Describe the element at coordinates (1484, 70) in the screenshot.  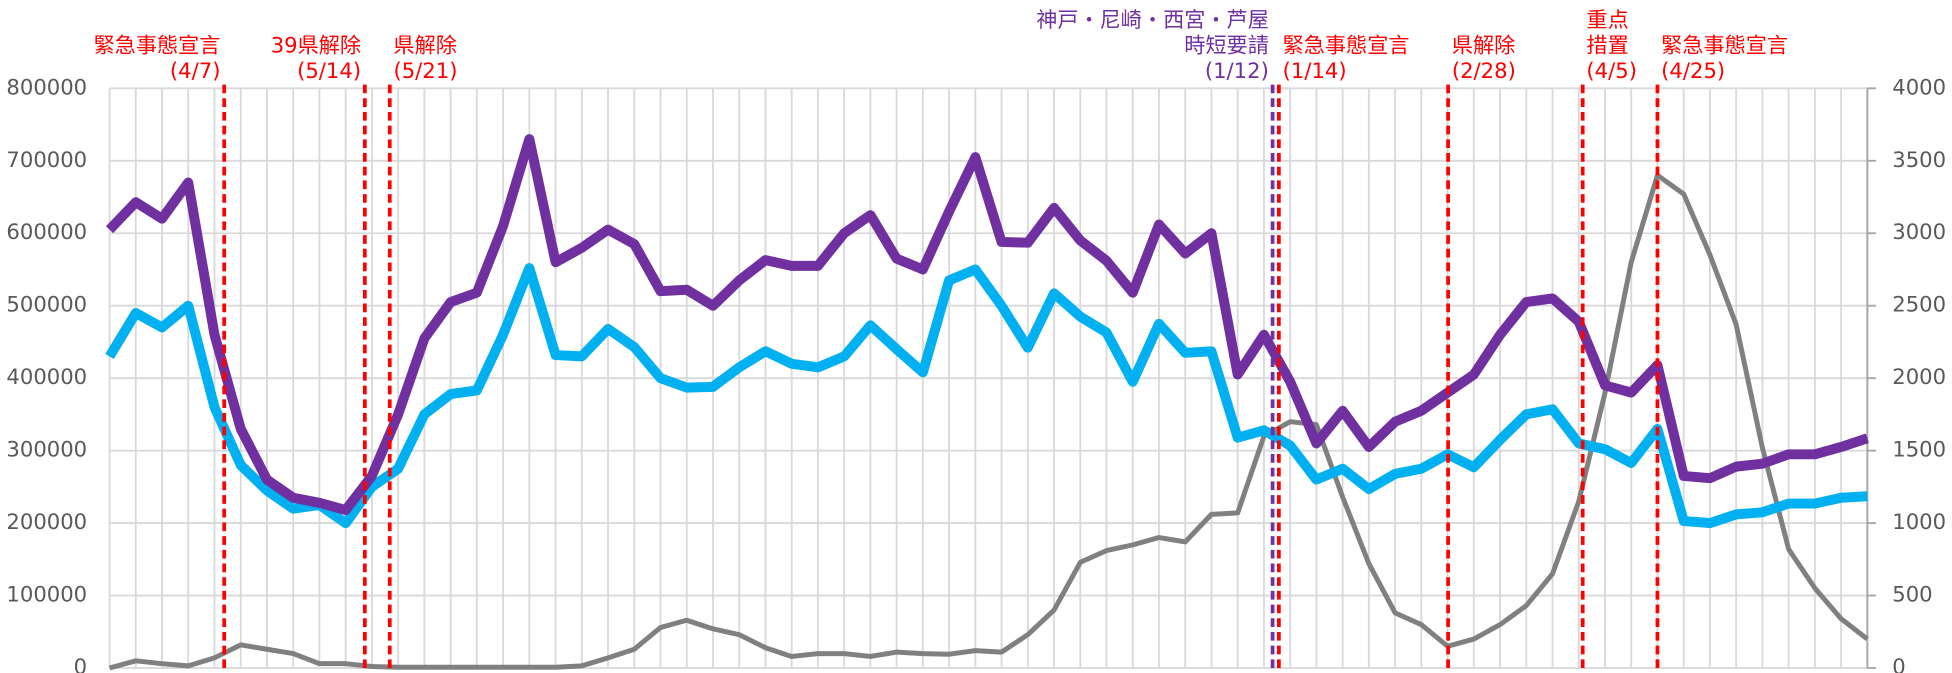
I see `event-label: (2/28)` at that location.